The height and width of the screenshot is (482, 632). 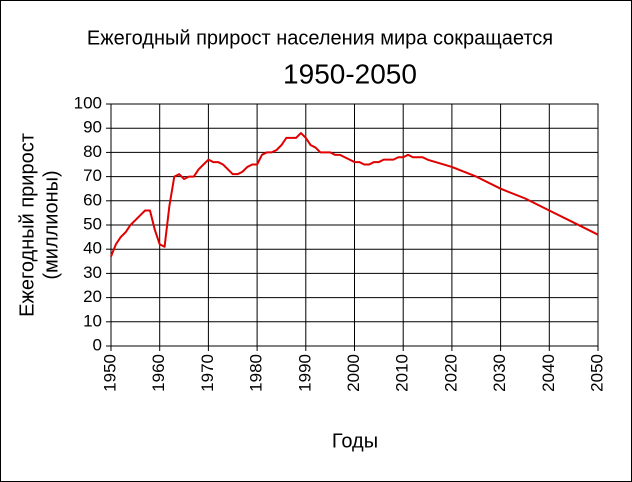 What do you see at coordinates (88, 102) in the screenshot?
I see `y-tick-label: 100` at bounding box center [88, 102].